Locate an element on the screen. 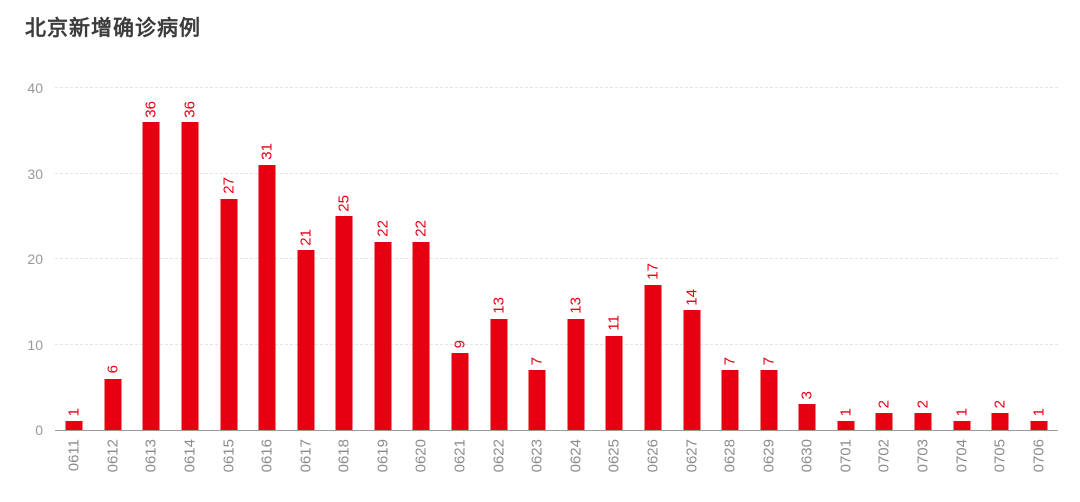 Image resolution: width=1080 pixels, height=502 pixels. xtick-label-0621: 0621 is located at coordinates (460, 456).